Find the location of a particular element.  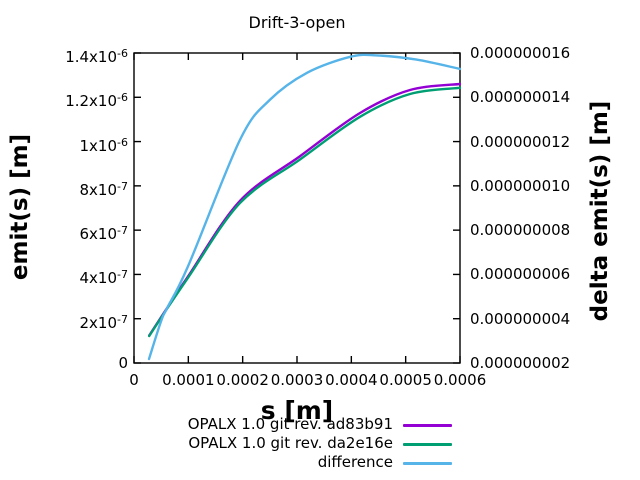

y-axis-tick-label-left: 4x10⁻⁷ is located at coordinates (103, 278).